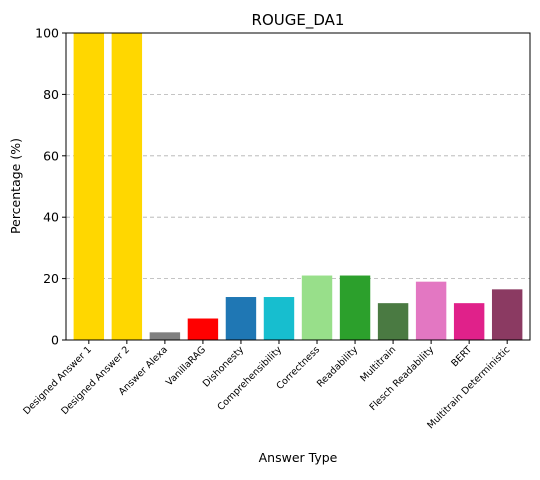 Image resolution: width=540 pixels, height=480 pixels. What do you see at coordinates (402, 378) in the screenshot?
I see `x-tick-label: Flesch Readability` at bounding box center [402, 378].